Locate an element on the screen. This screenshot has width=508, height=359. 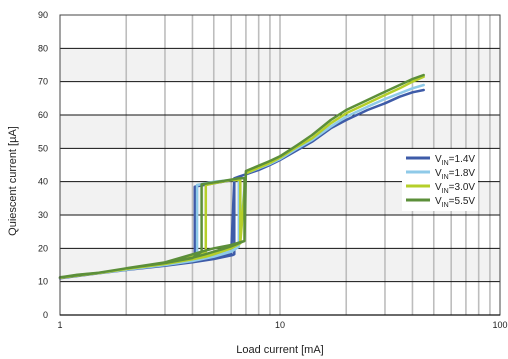
y-tick-label: 0 is located at coordinates (45, 315).